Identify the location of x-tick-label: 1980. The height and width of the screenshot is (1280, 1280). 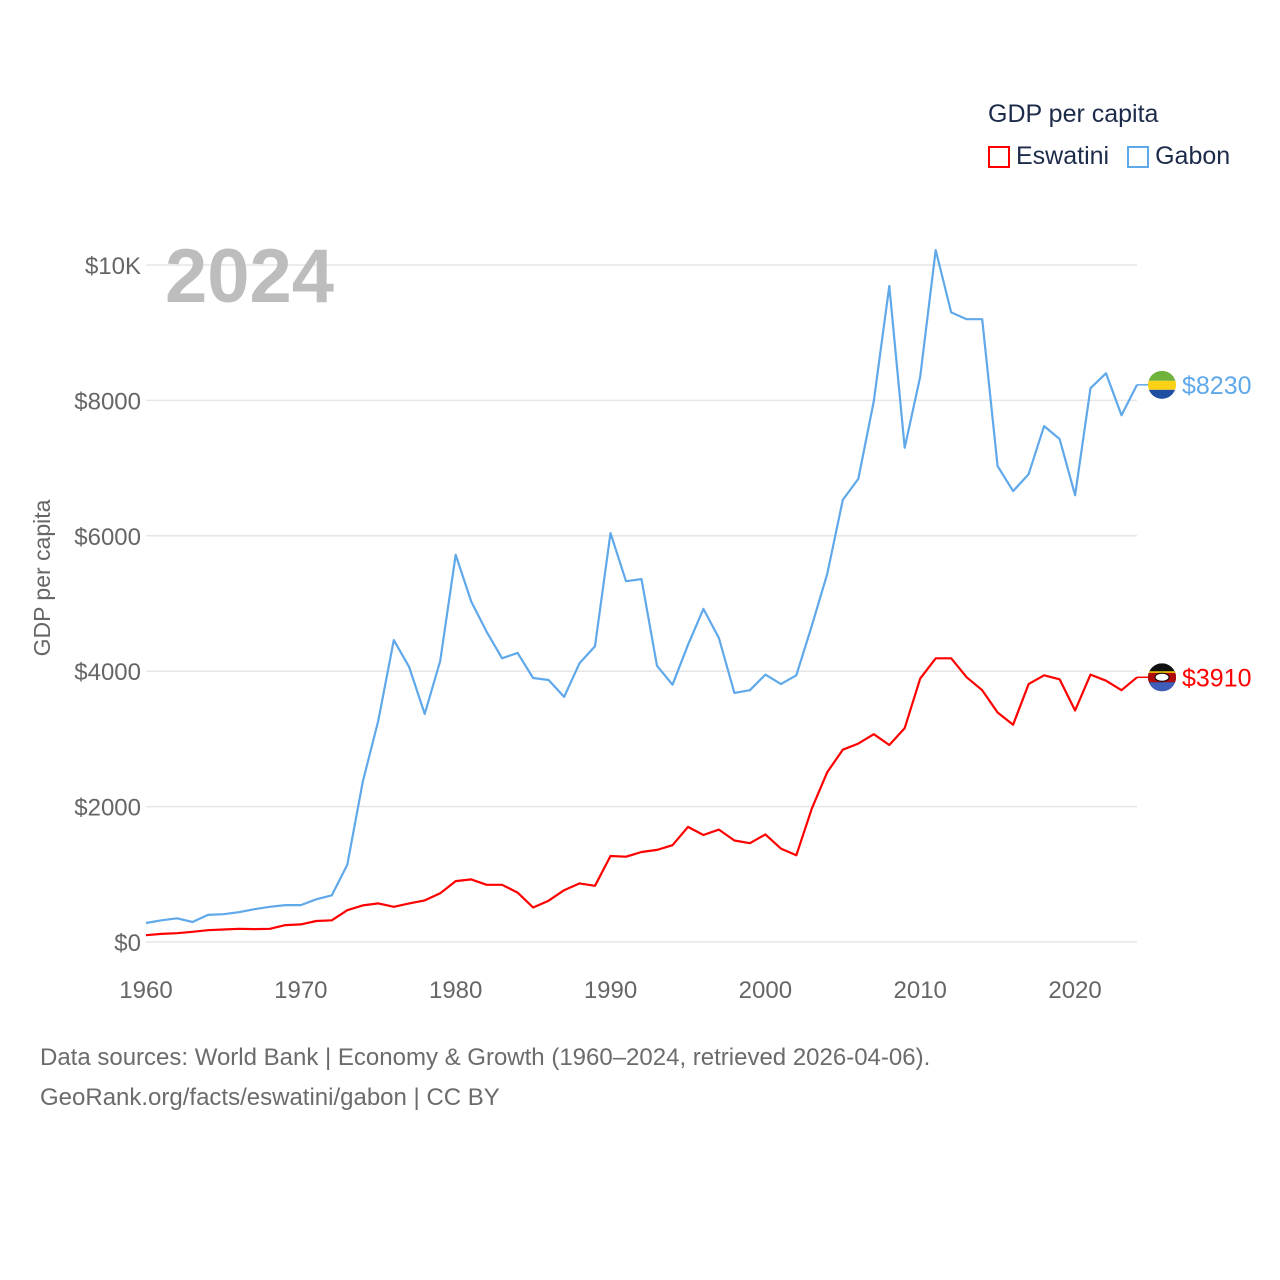
(455, 990).